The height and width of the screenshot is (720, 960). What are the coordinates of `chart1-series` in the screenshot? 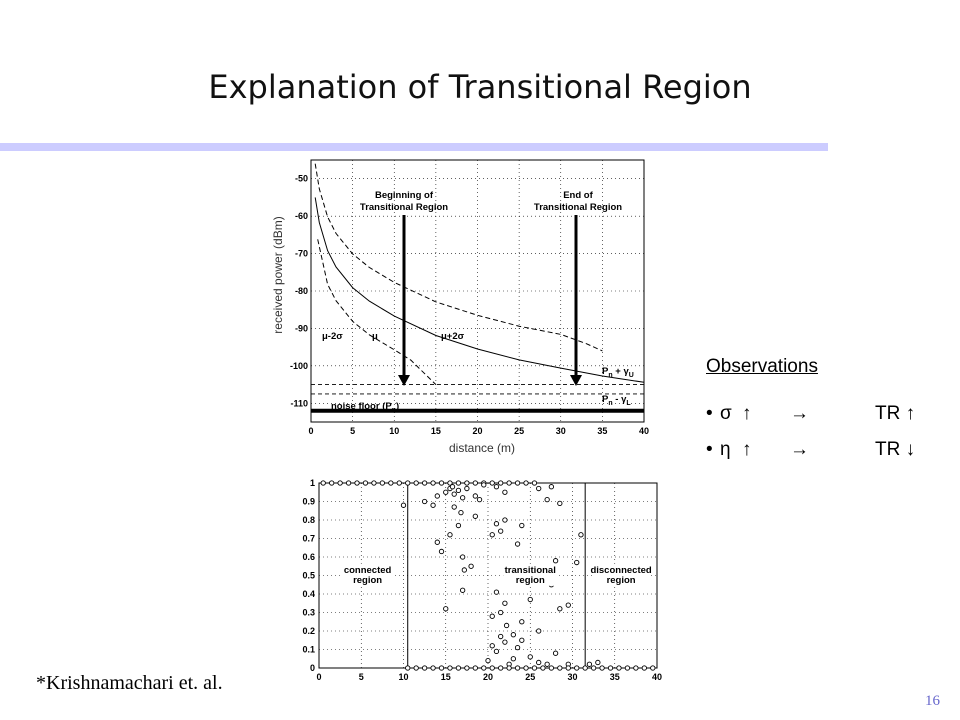 It's located at (479, 274).